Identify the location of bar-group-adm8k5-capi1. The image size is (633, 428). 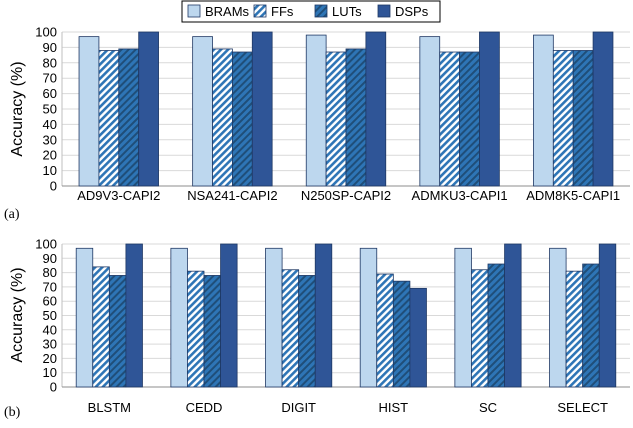
(573, 109).